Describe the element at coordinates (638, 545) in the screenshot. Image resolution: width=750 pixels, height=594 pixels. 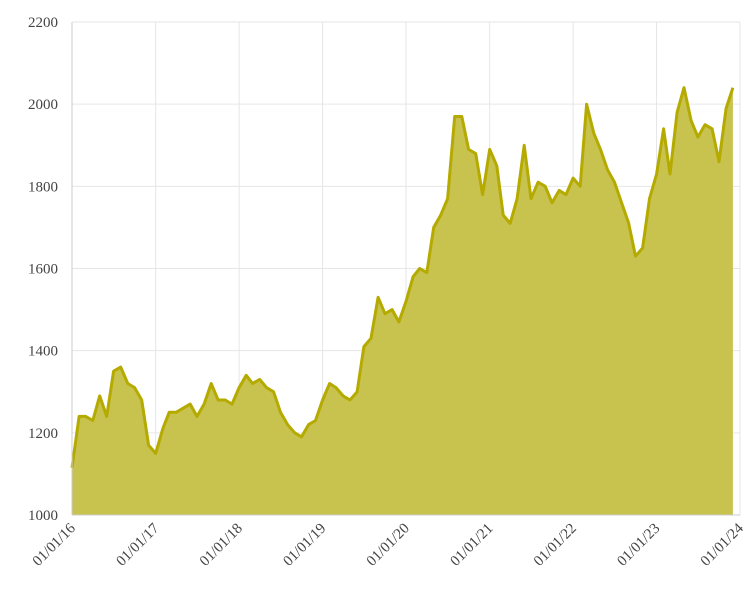
I see `x-tick-label: 01/01/23` at that location.